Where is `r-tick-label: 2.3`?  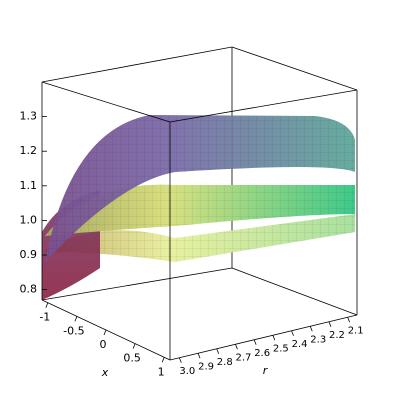
r-tick-label: 2.3 is located at coordinates (318, 339).